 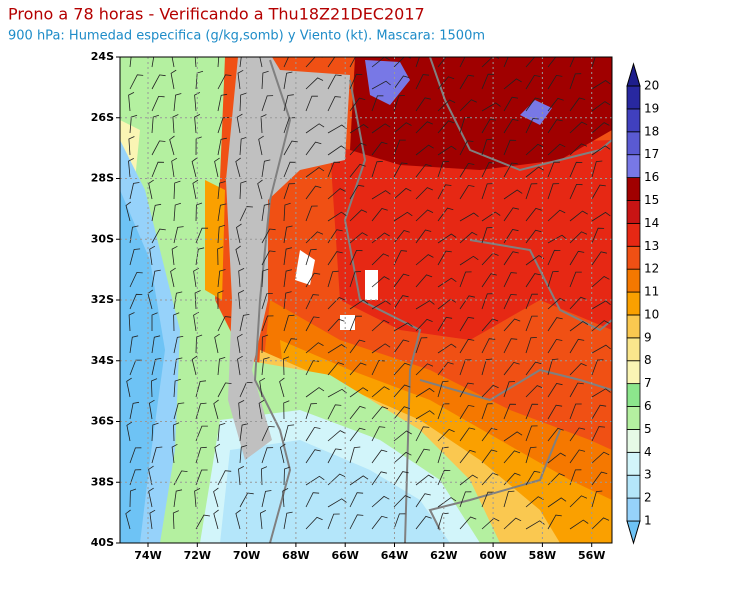 I want to click on colorbar-label: 15, so click(x=651, y=200).